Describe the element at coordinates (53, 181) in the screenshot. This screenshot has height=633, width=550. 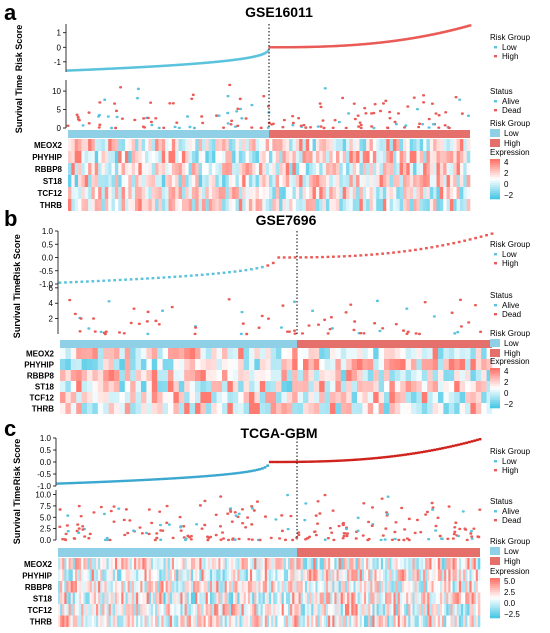
I see `gene-label: ST18` at that location.